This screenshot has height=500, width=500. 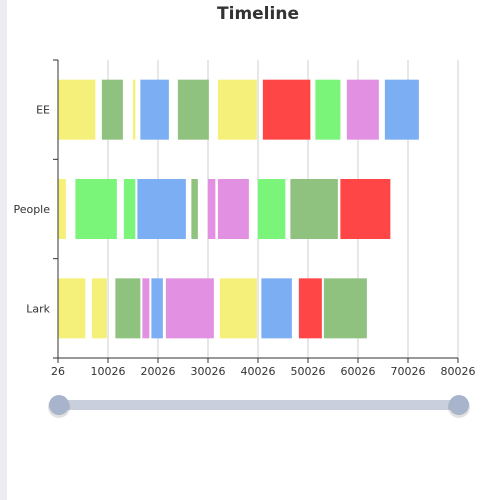 What do you see at coordinates (358, 371) in the screenshot?
I see `x-tick-label: 60026` at bounding box center [358, 371].